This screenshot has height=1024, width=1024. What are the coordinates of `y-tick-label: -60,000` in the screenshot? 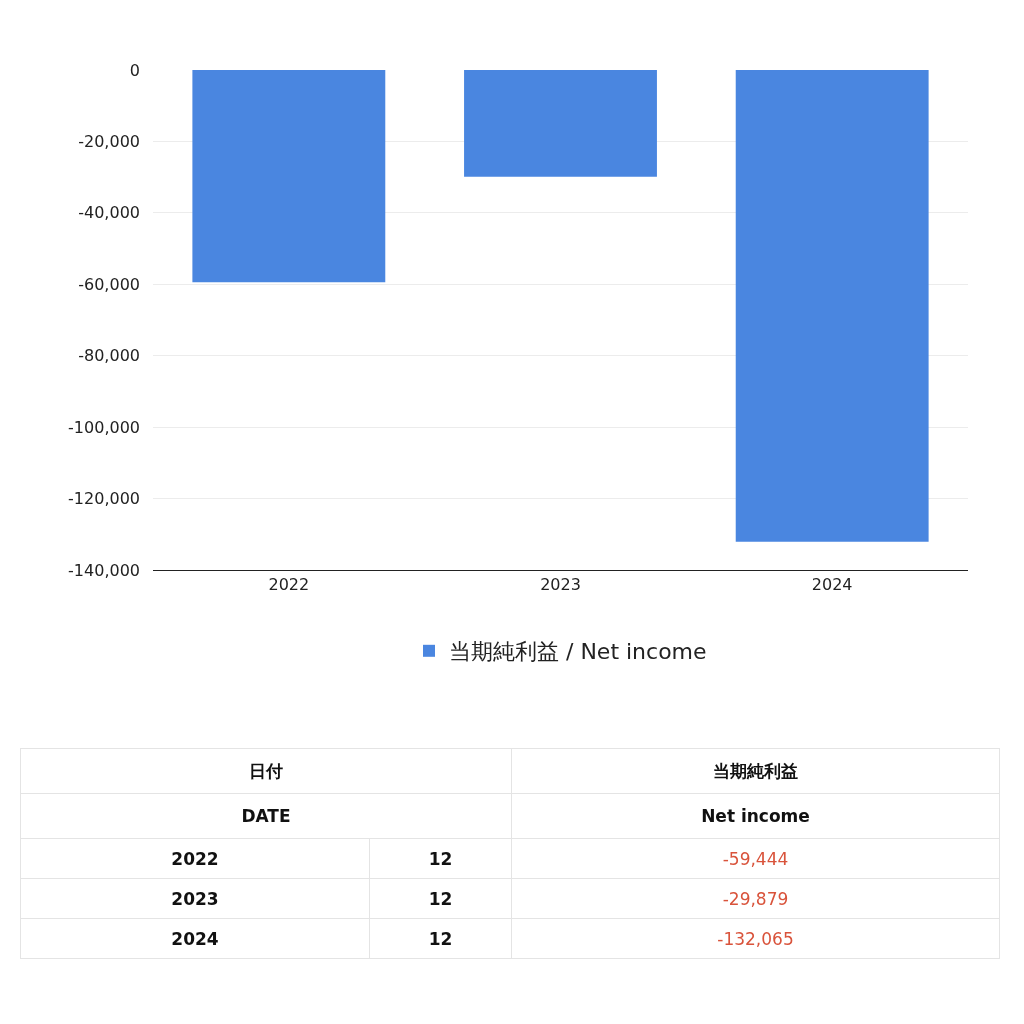 It's located at (109, 284).